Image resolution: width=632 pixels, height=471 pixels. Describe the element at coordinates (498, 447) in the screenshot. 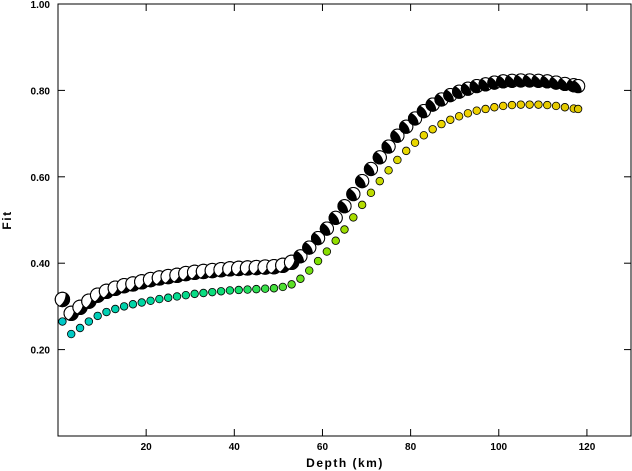

I see `x-tick-label: 100` at that location.